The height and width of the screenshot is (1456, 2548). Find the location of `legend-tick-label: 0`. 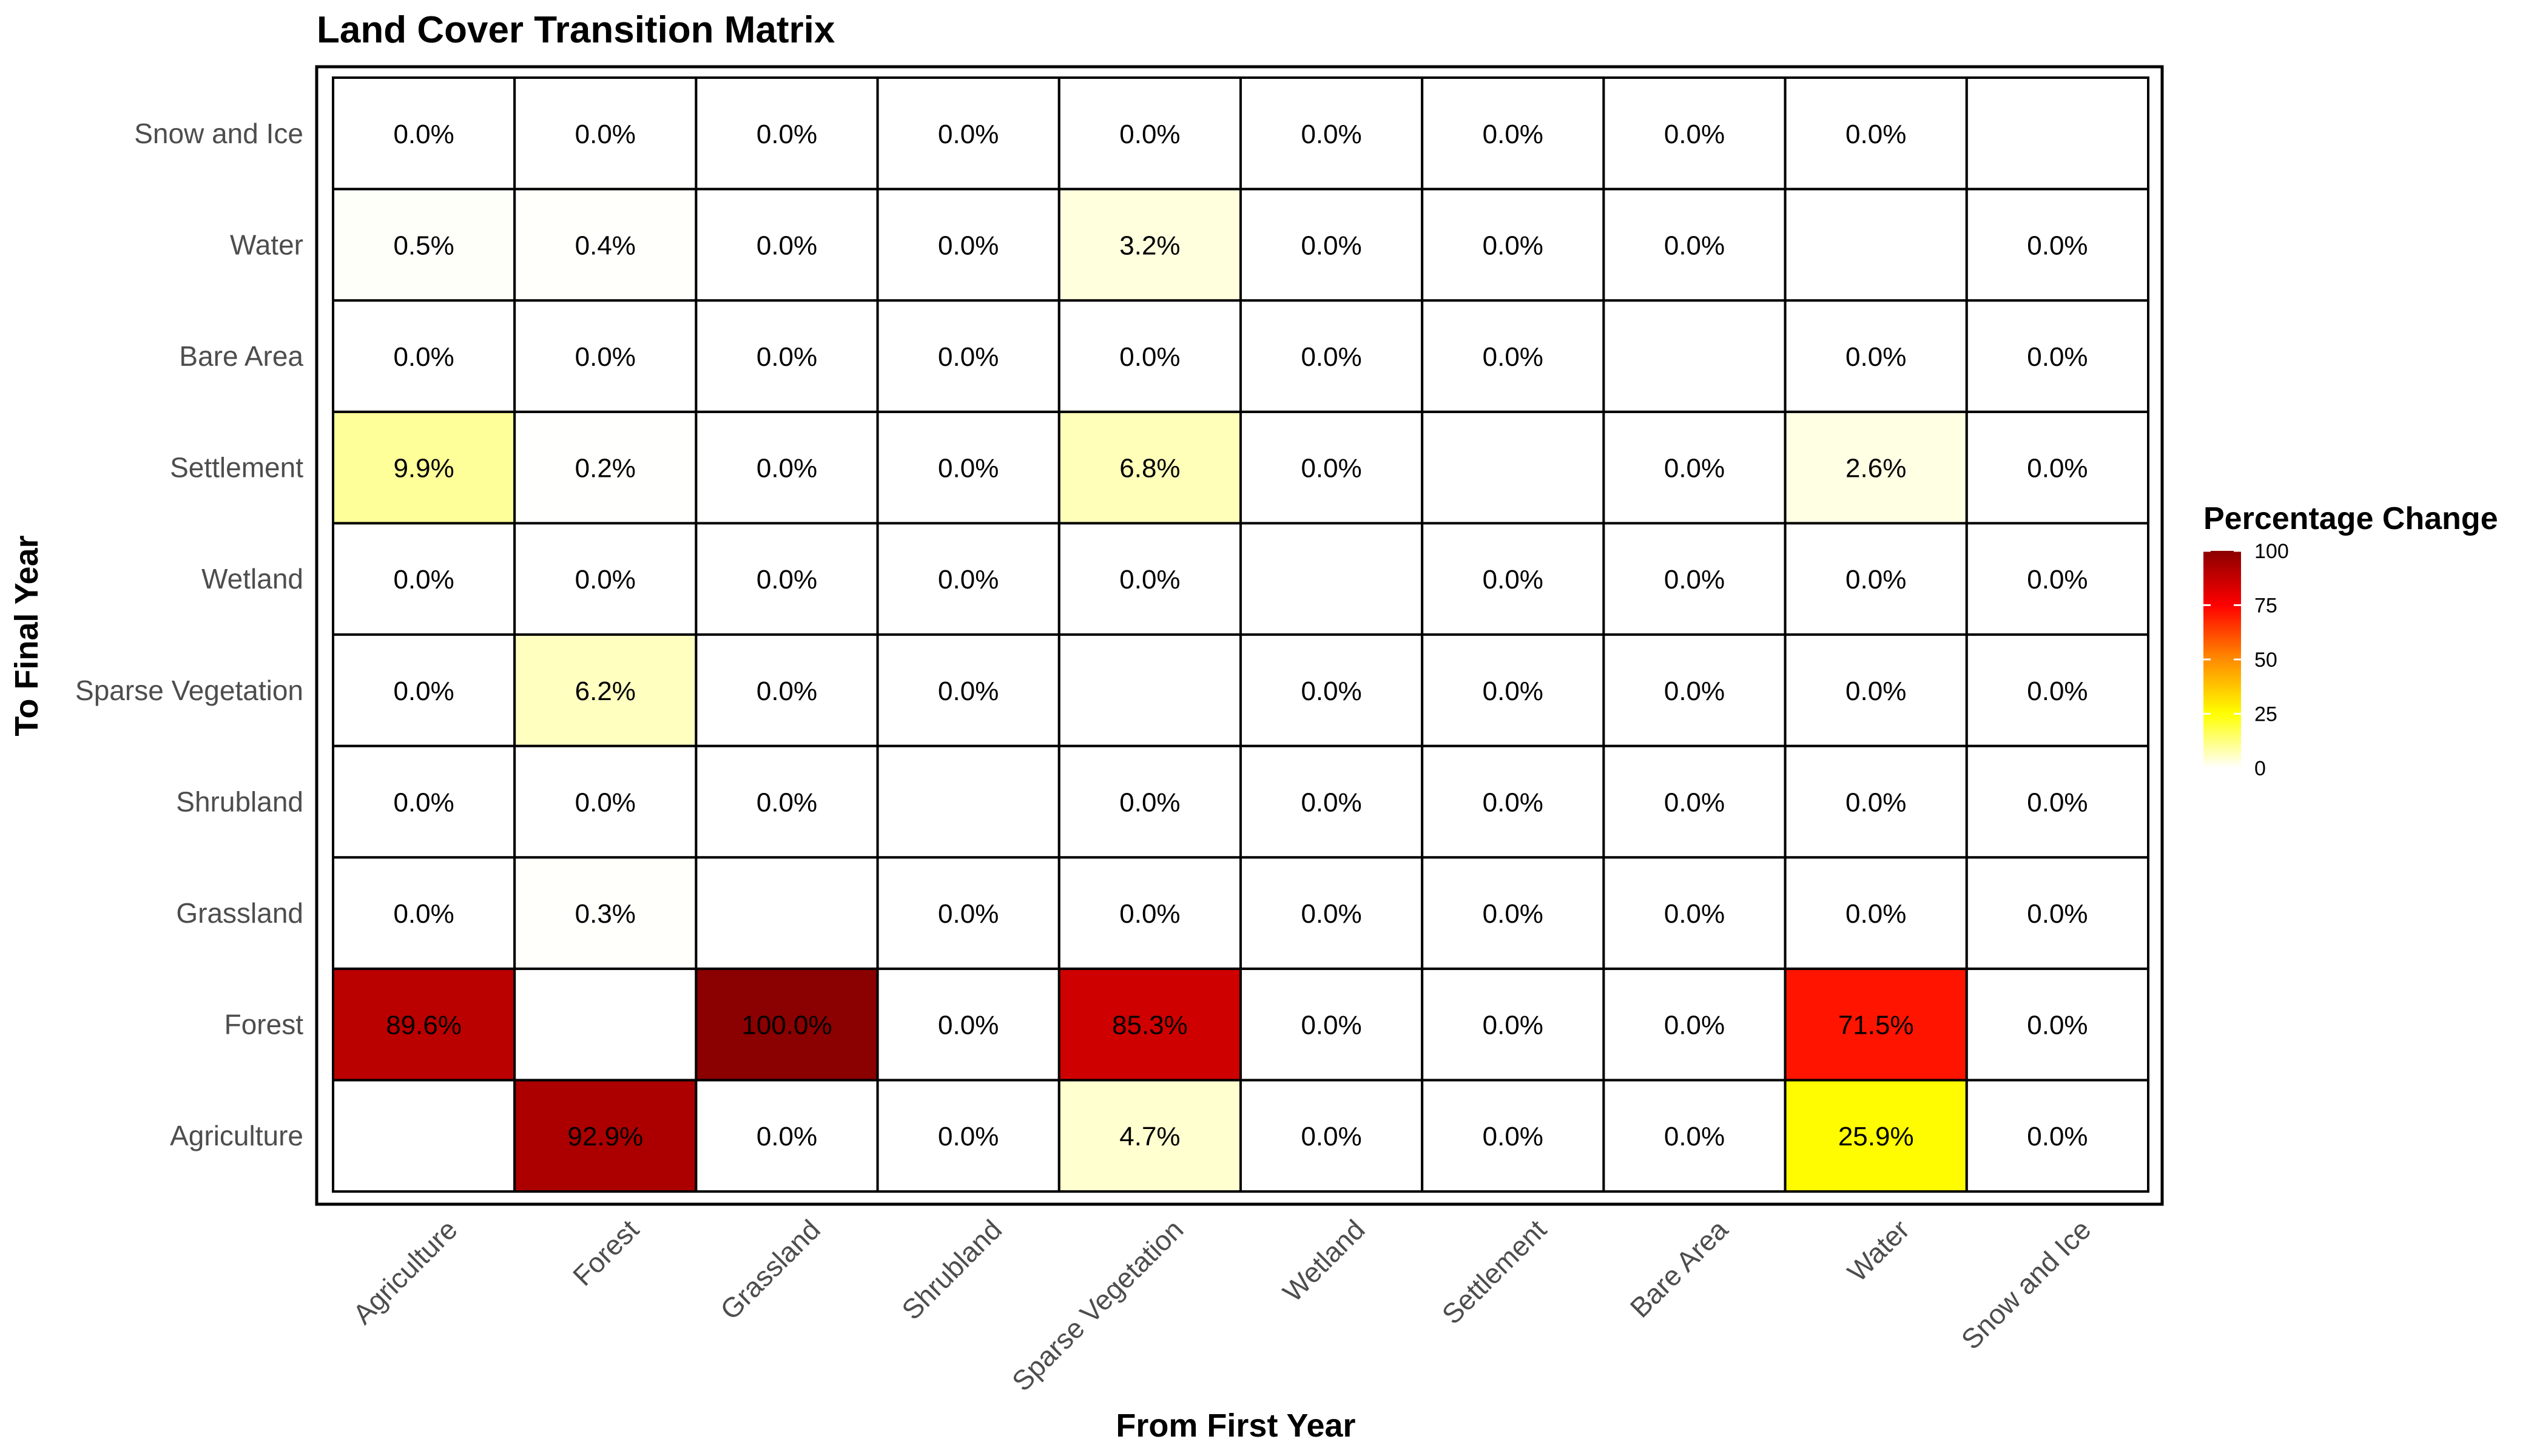

legend-tick-label: 0 is located at coordinates (2260, 768).